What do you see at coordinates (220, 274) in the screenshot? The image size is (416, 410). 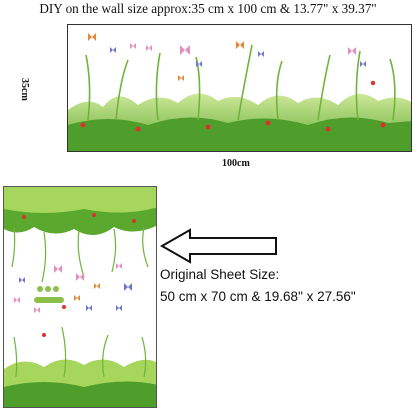 I see `sheet-size-title: Original Sheet Size:` at bounding box center [220, 274].